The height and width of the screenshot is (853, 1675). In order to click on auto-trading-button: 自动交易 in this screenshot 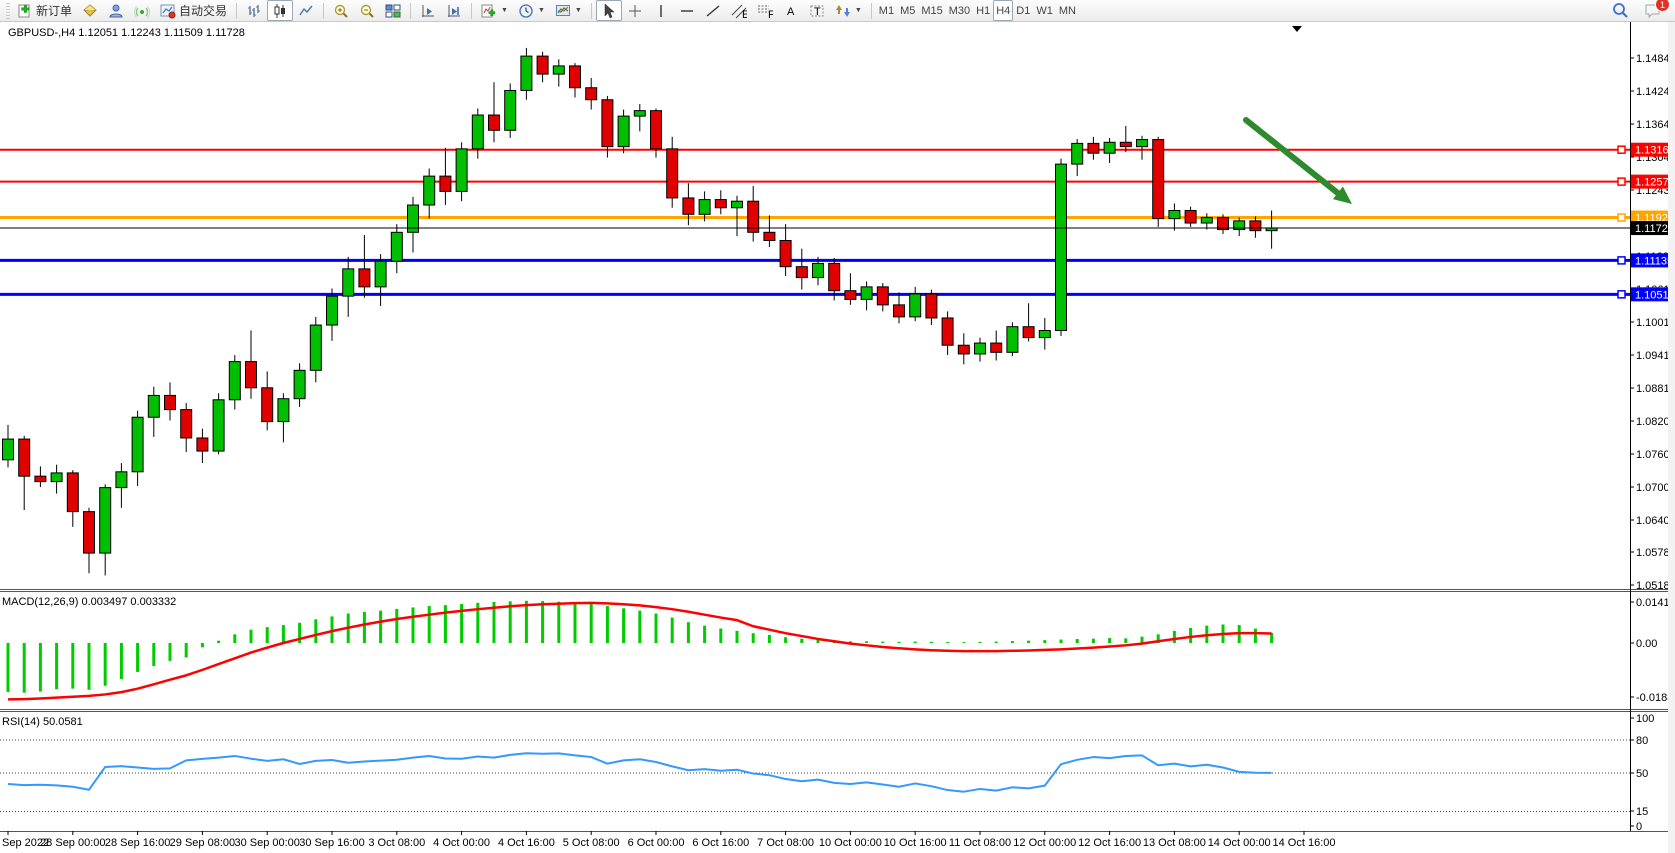, I will do `click(193, 10)`.